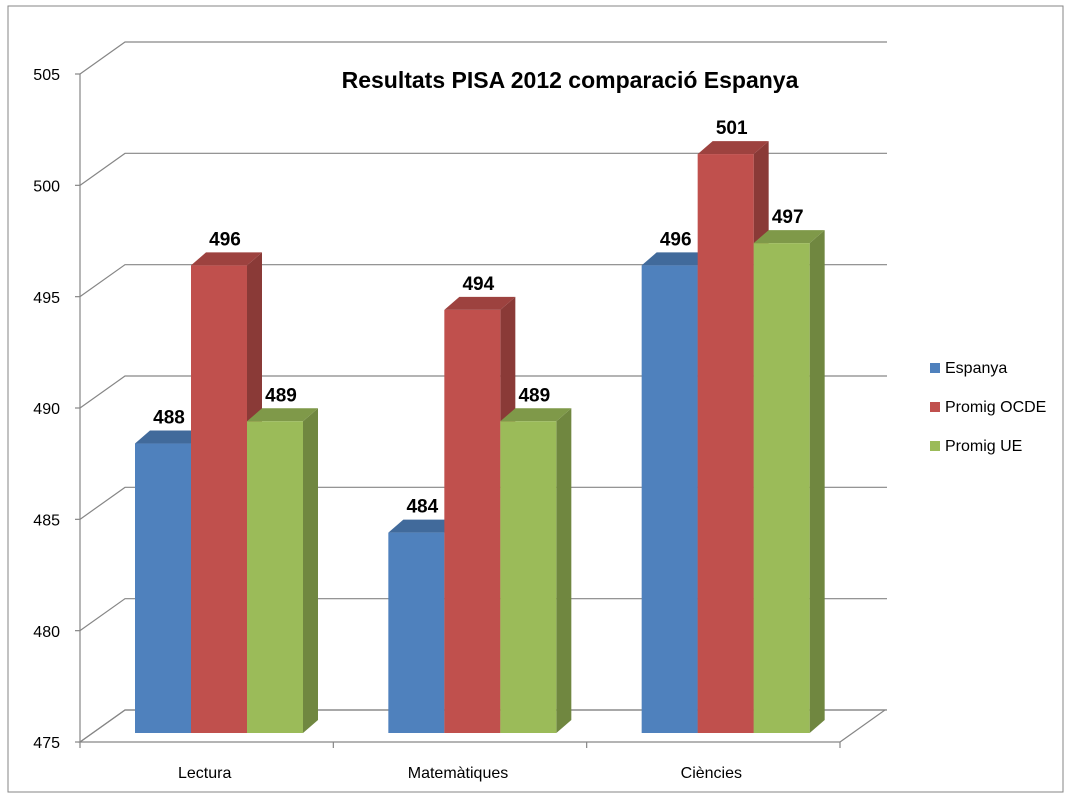 Image resolution: width=1071 pixels, height=798 pixels. What do you see at coordinates (478, 284) in the screenshot?
I see `data-label: 494` at bounding box center [478, 284].